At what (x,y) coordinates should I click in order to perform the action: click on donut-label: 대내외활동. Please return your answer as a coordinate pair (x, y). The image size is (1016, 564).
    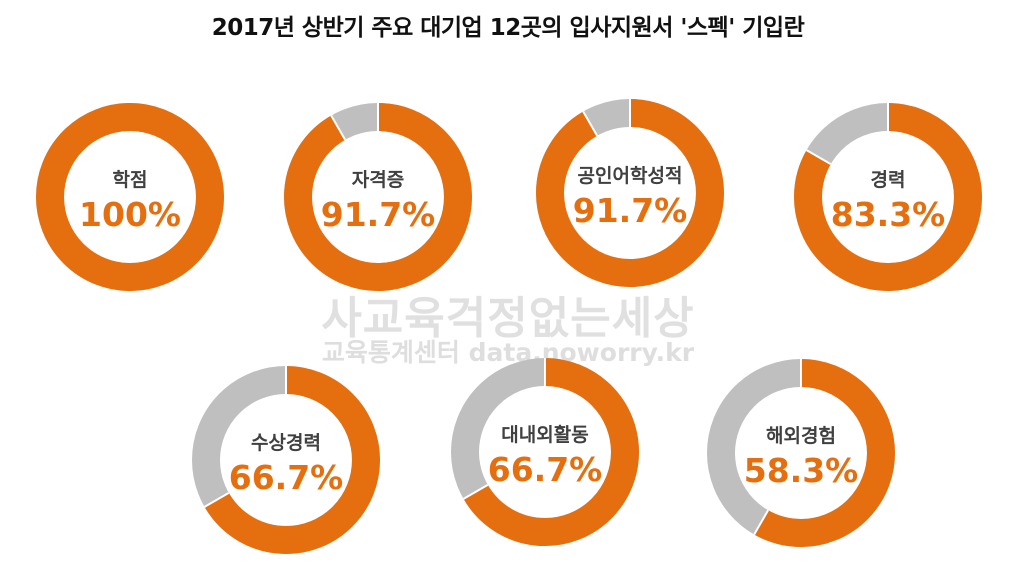
    Looking at the image, I should click on (545, 435).